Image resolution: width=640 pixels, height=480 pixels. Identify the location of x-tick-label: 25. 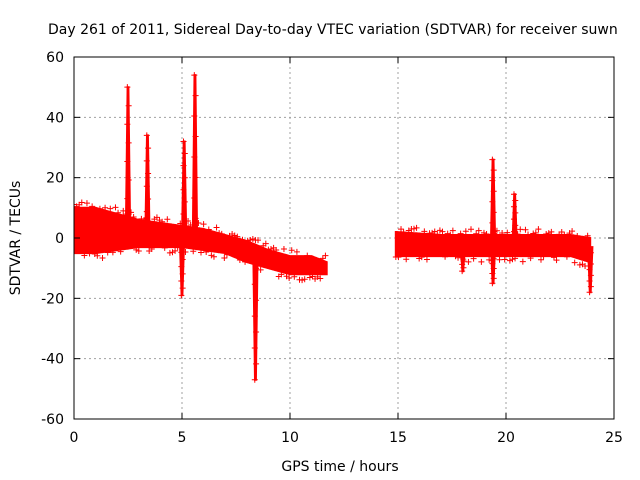
(614, 438).